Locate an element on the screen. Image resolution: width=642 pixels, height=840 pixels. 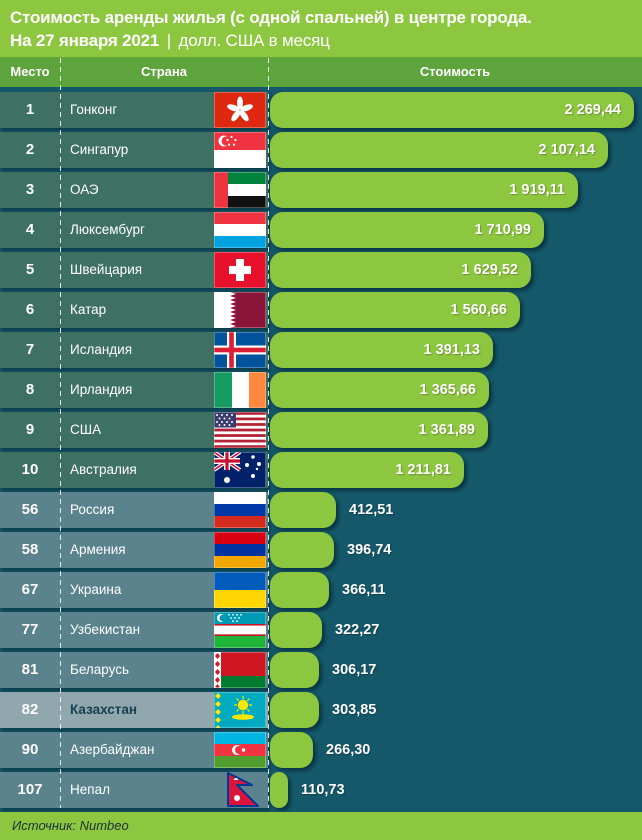
row-band: 7 Исландия is located at coordinates (134, 350).